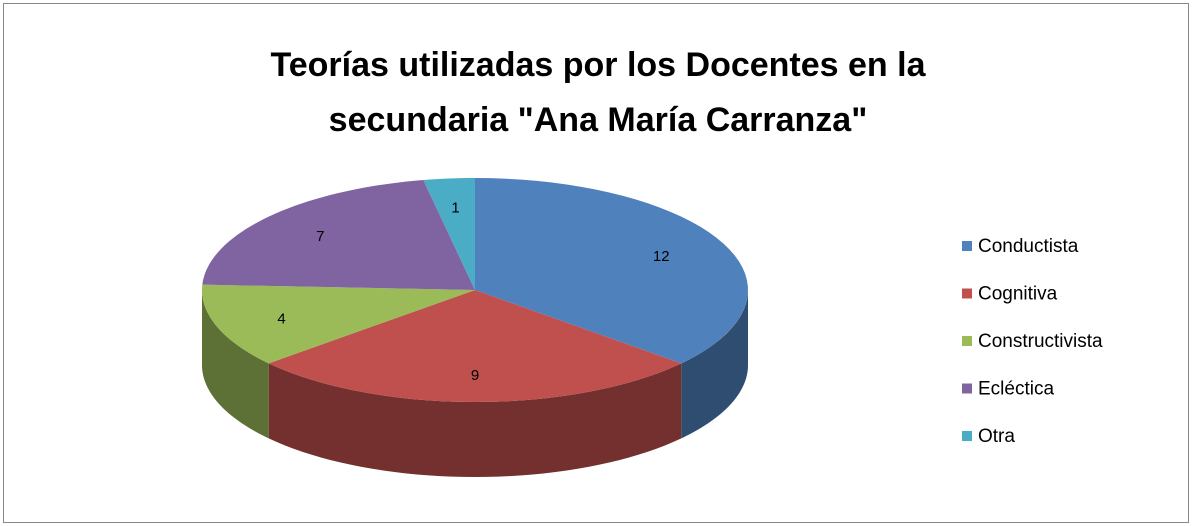  I want to click on data-label: 7, so click(320, 236).